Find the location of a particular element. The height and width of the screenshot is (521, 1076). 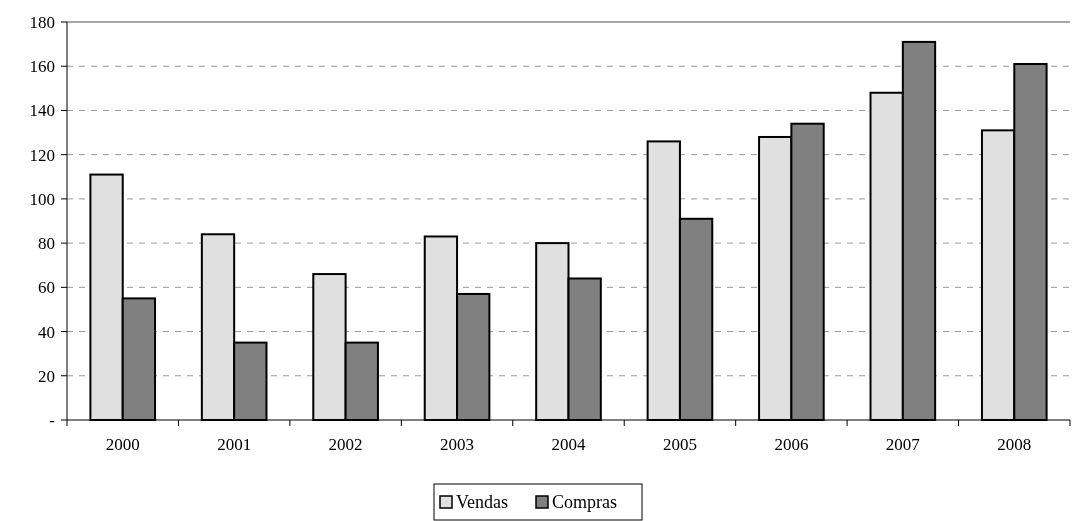

legend-label: Vendas is located at coordinates (482, 502).